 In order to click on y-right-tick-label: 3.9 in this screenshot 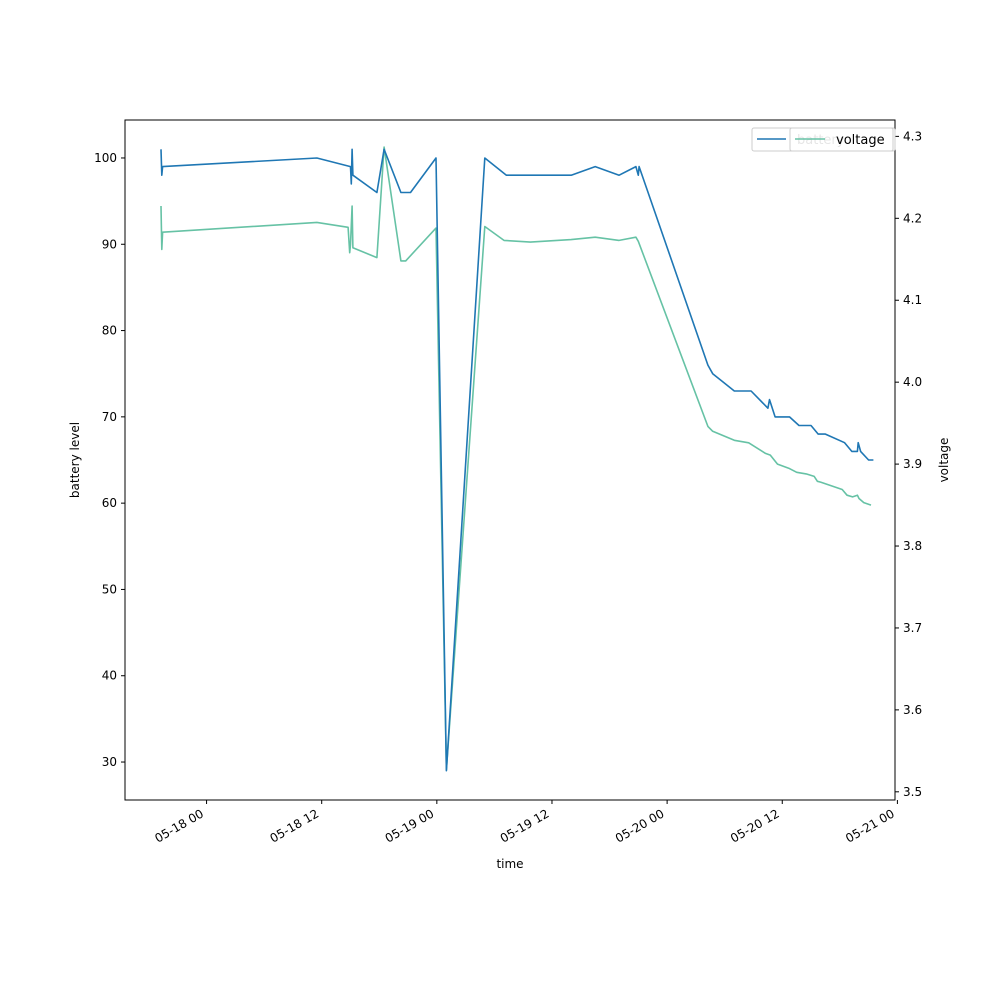, I will do `click(912, 464)`.